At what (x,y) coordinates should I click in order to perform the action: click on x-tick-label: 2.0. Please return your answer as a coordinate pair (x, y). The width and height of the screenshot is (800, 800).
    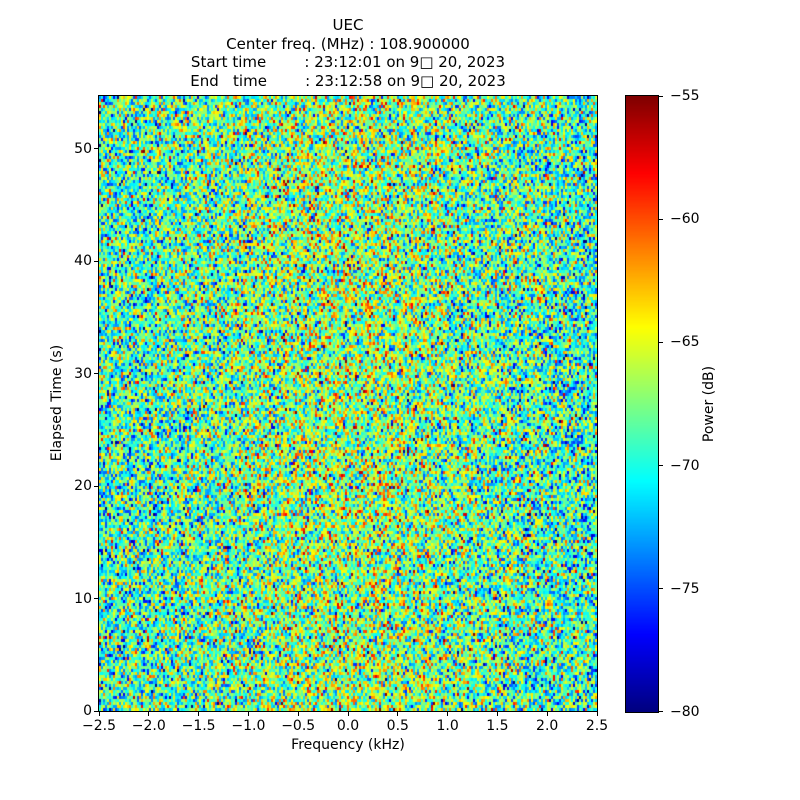
    Looking at the image, I should click on (547, 726).